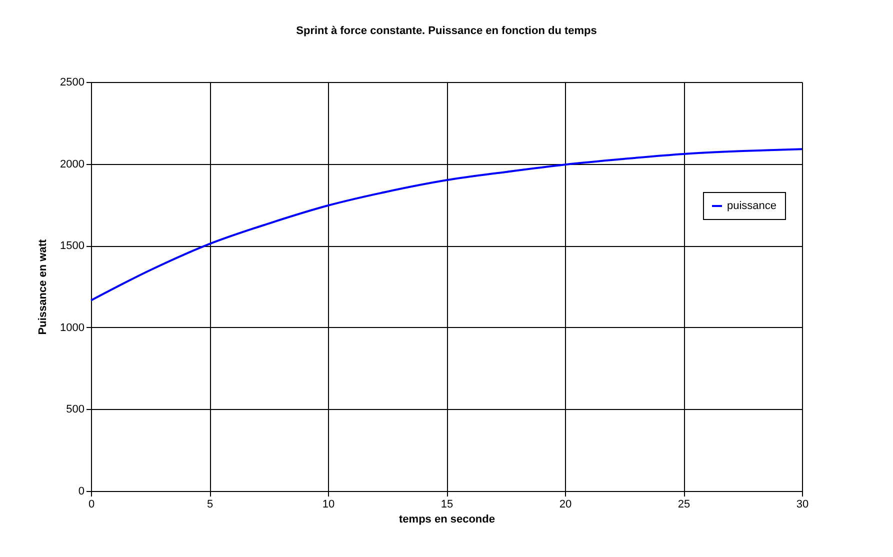 The height and width of the screenshot is (557, 893). I want to click on chart-title: Sprint à force constante. Puissance en fonction du temps, so click(446, 31).